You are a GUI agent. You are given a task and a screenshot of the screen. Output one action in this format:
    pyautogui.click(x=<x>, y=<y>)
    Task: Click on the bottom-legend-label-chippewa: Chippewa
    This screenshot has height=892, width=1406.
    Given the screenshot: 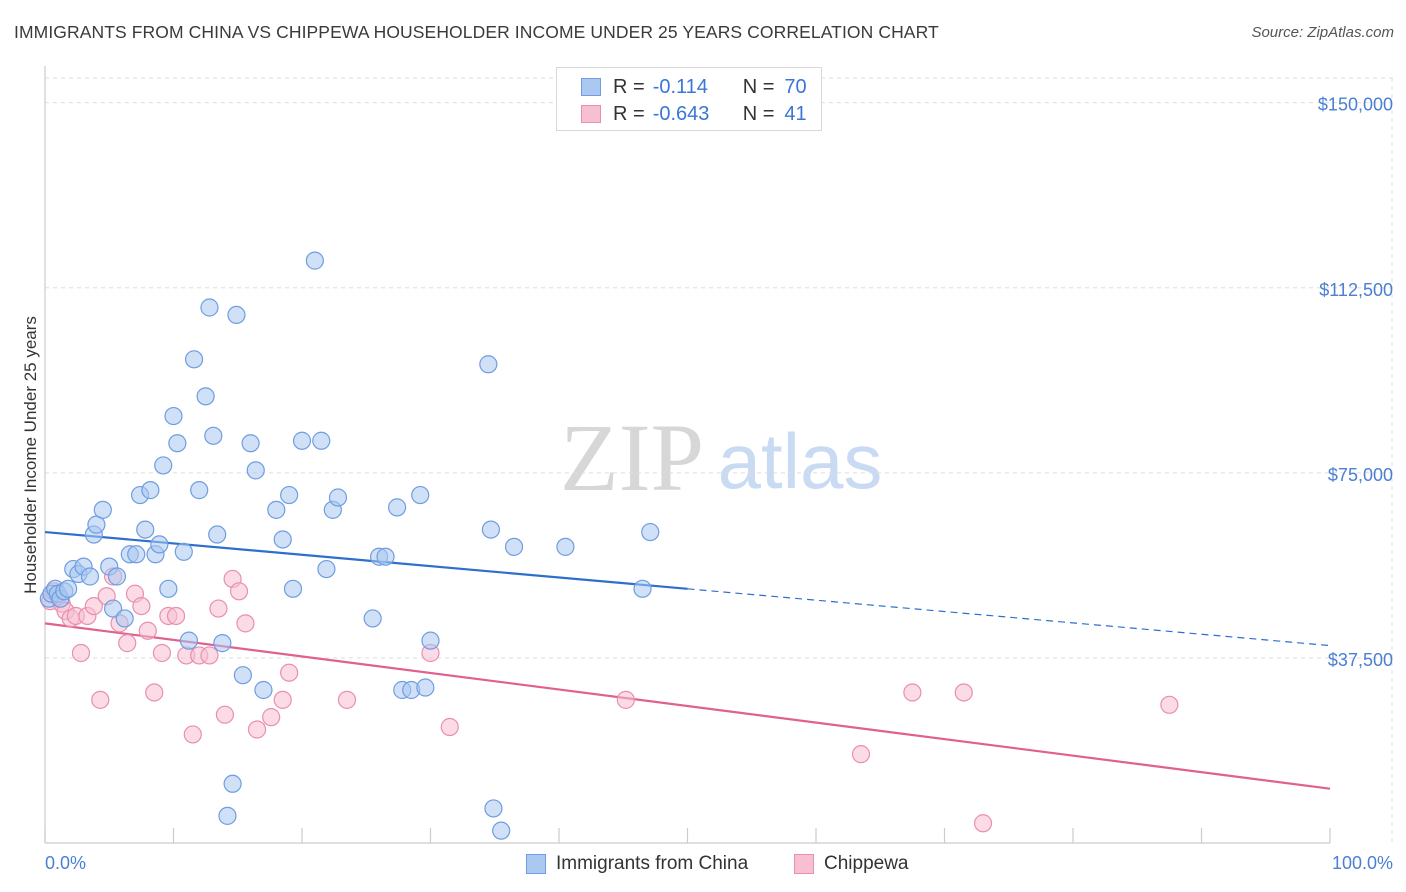 What is the action you would take?
    pyautogui.click(x=866, y=863)
    